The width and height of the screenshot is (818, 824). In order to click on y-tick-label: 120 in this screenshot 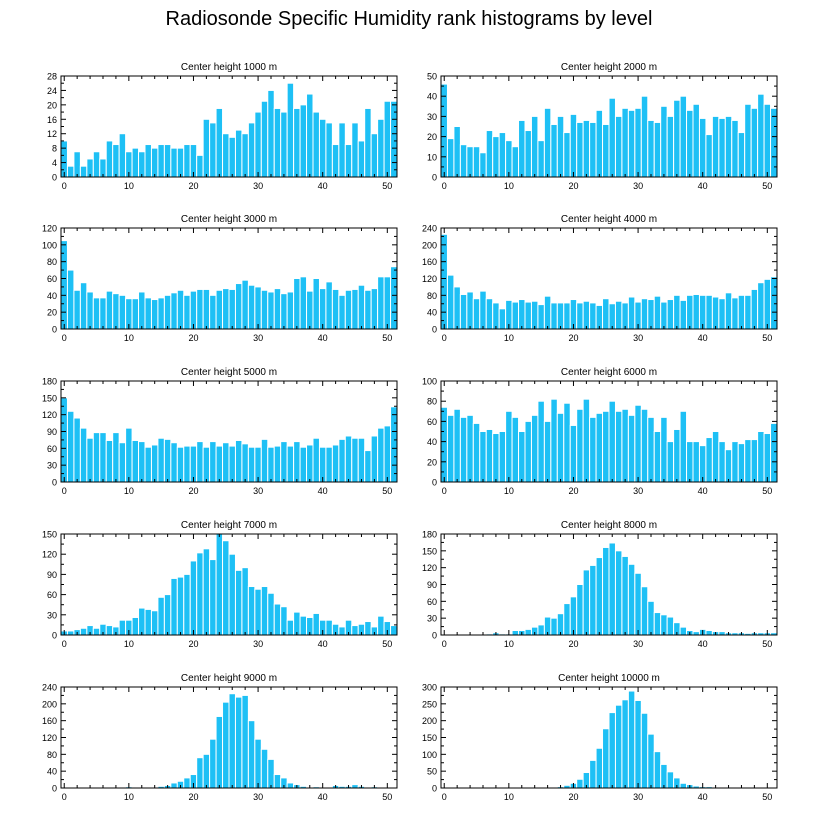, I will do `click(429, 279)`.